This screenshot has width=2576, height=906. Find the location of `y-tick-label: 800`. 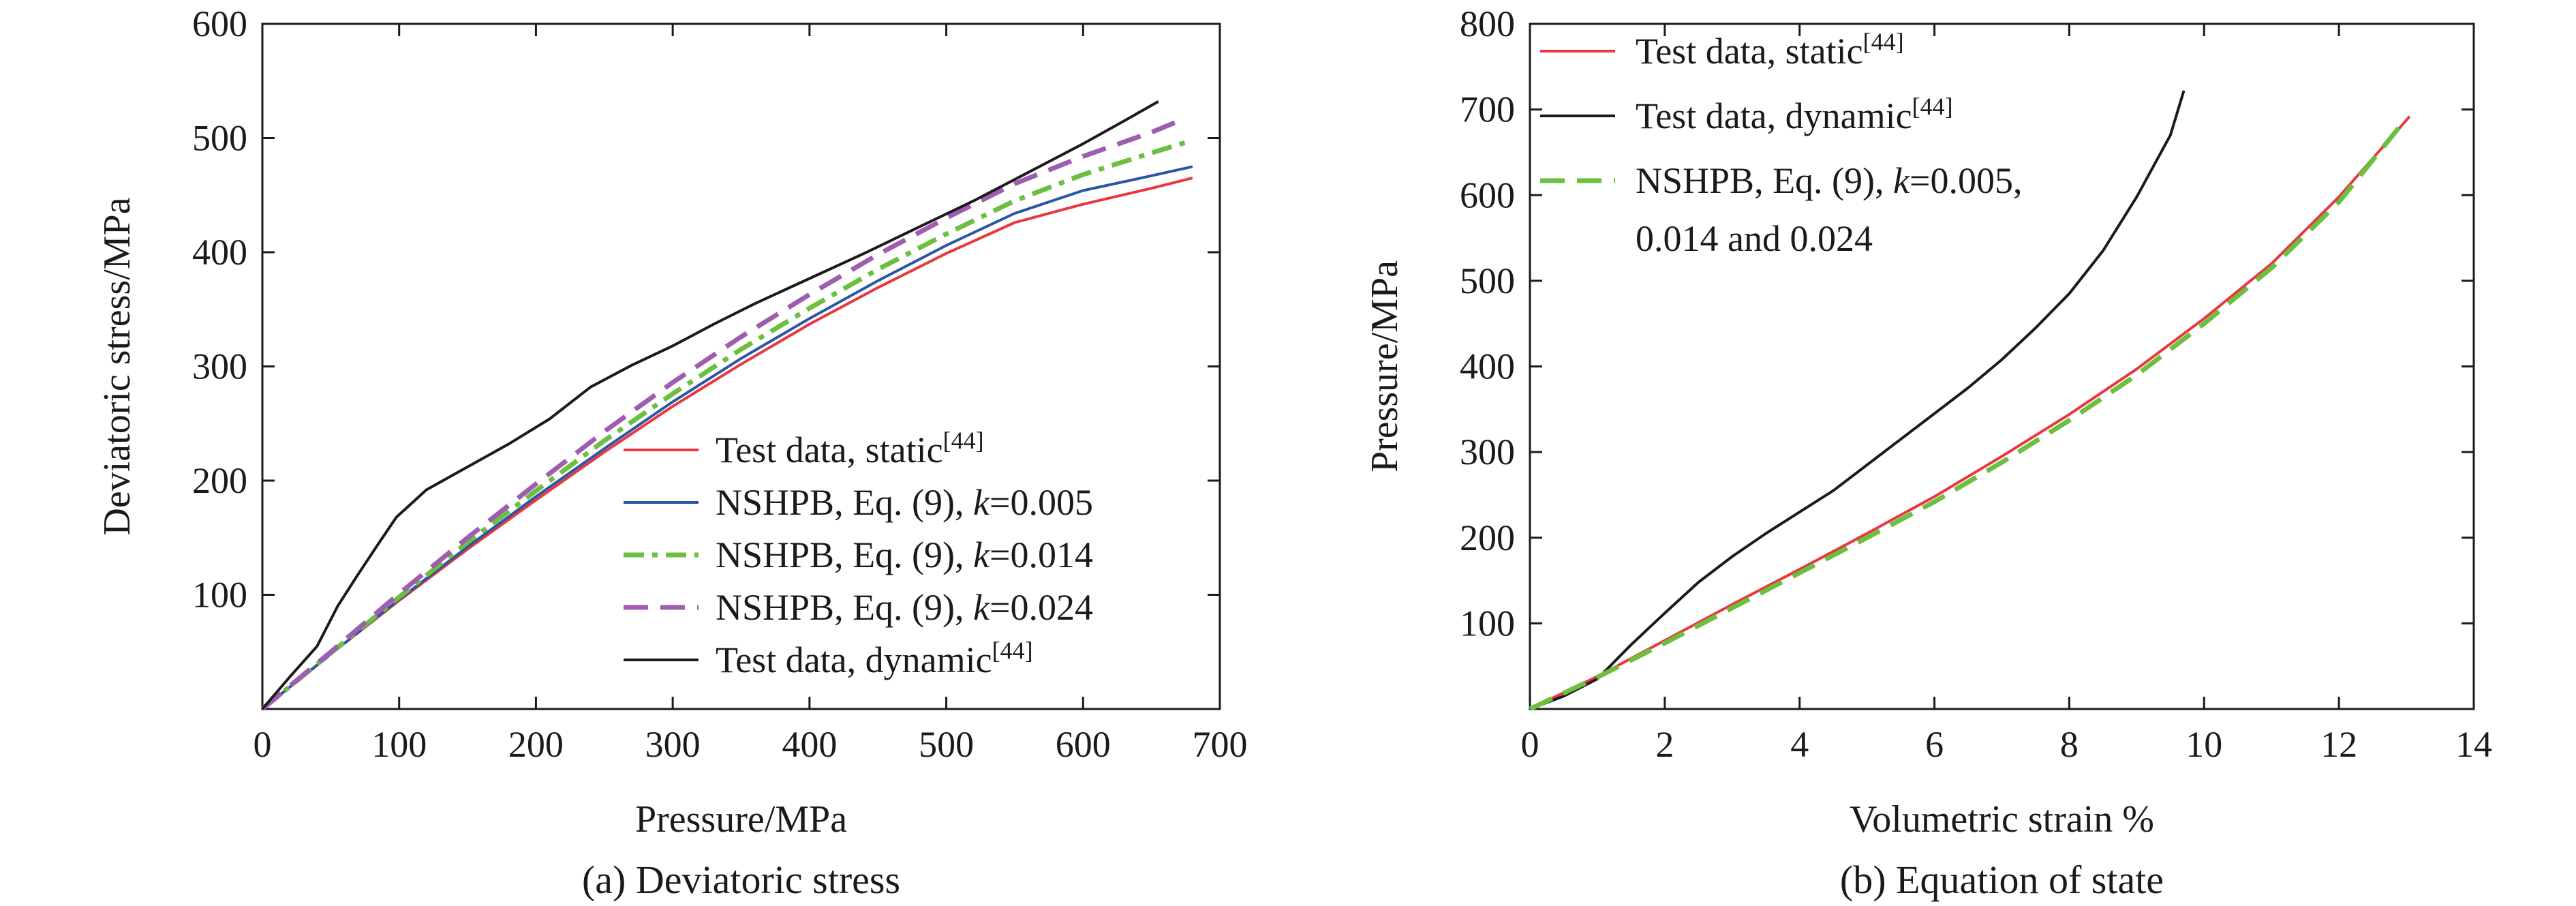

y-tick-label: 800 is located at coordinates (1487, 23).